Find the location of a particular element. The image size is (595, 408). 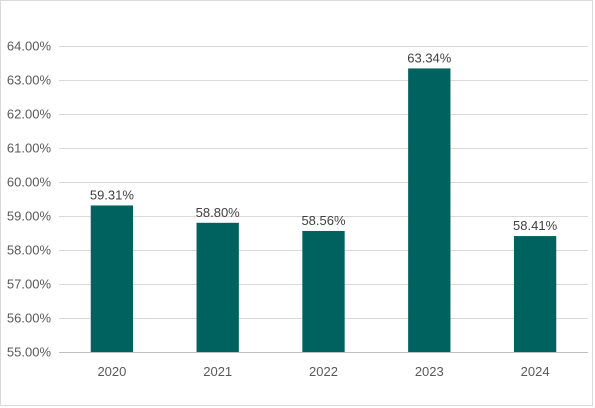

x-tick-label-2020: 2020 is located at coordinates (111, 371).